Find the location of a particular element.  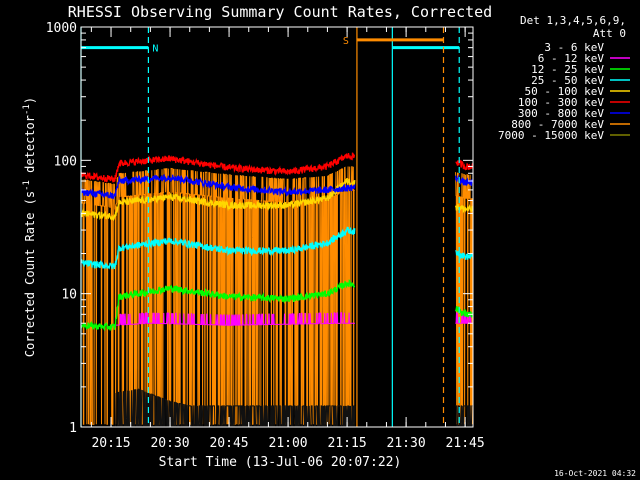

x-tick-label: 20:15 is located at coordinates (110, 443).